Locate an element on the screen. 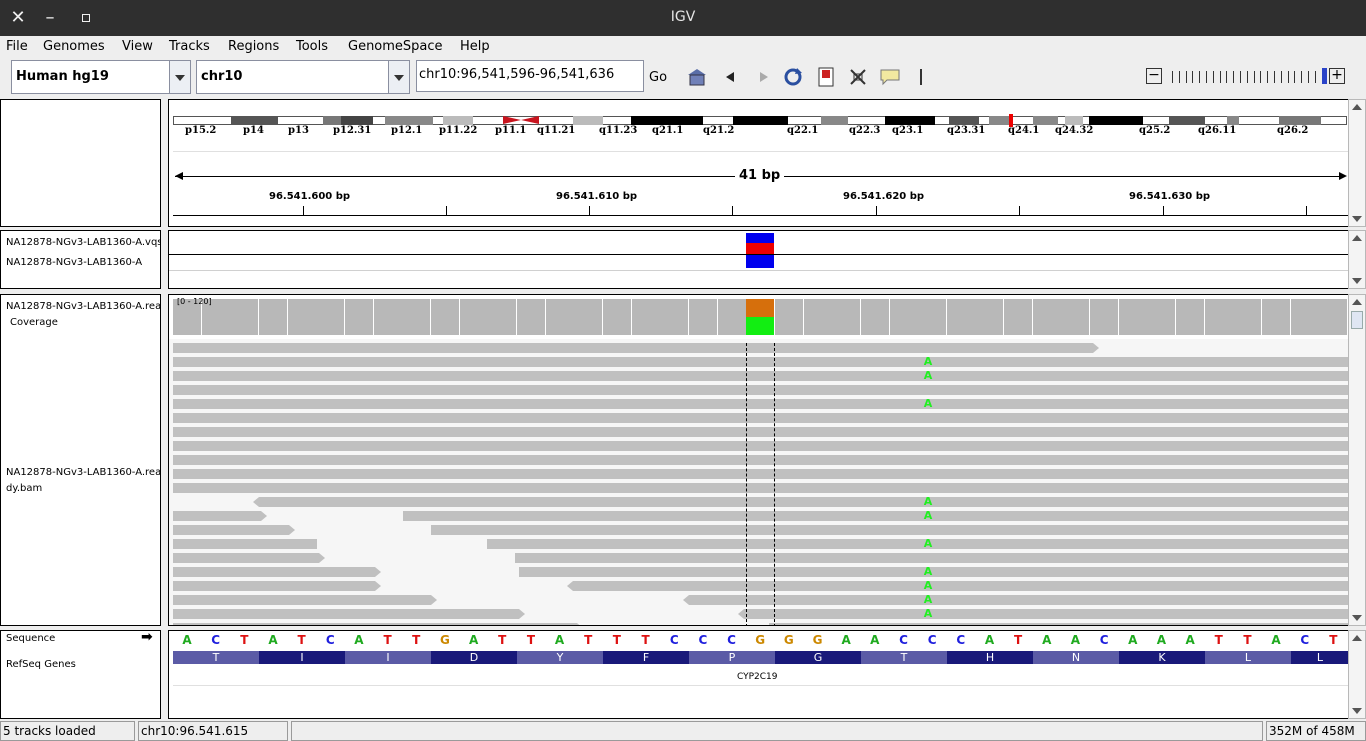 The image size is (1366, 741). amino-acid: P is located at coordinates (732, 657).